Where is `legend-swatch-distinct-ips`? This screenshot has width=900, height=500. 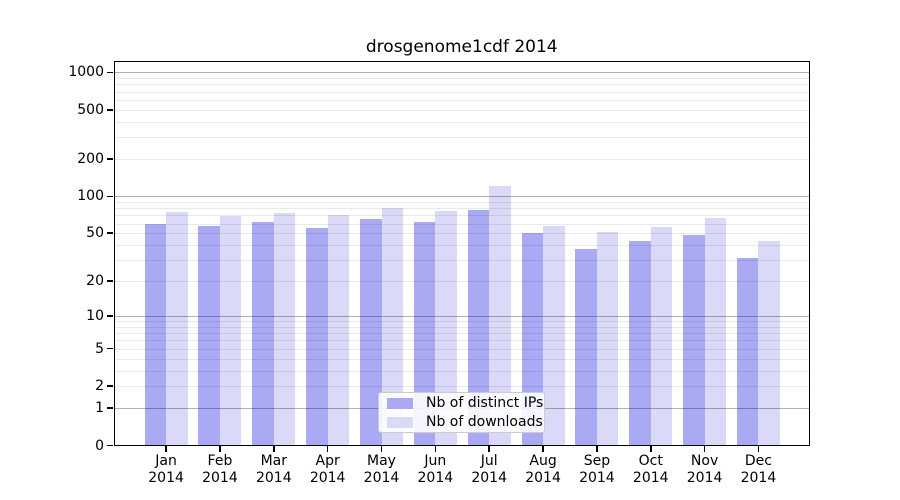 legend-swatch-distinct-ips is located at coordinates (400, 403).